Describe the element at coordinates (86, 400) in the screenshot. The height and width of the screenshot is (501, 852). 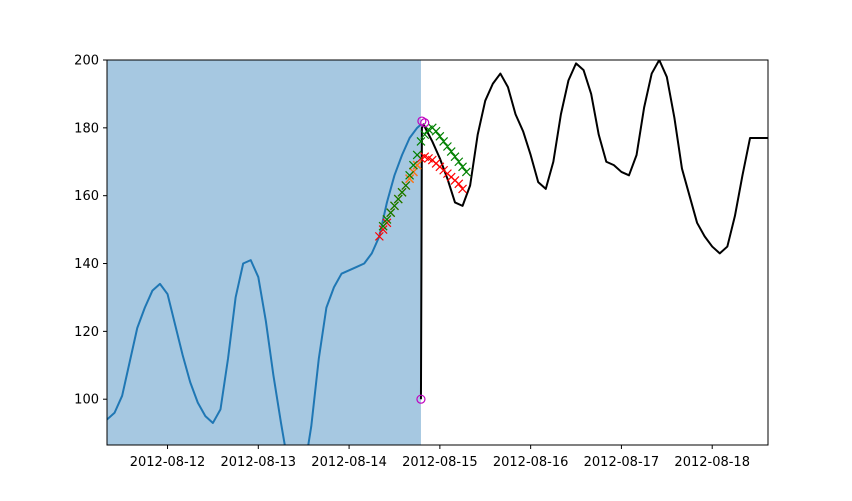
I see `y-tick-label: 100` at that location.